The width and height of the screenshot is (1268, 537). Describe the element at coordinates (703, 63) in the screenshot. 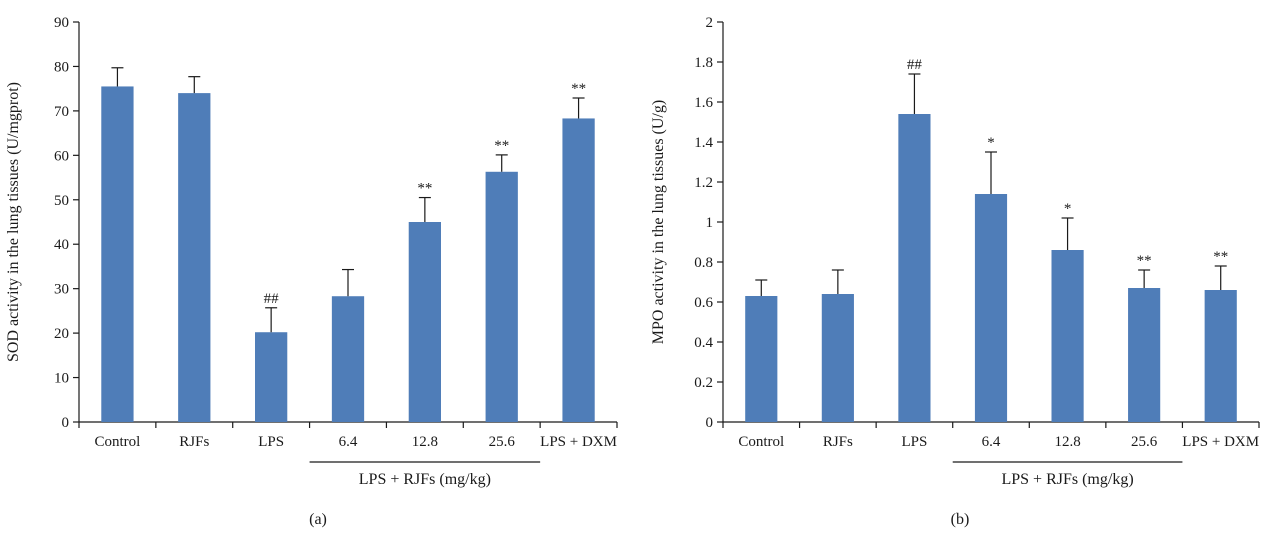

I see `y-tick-label: 1.8` at that location.